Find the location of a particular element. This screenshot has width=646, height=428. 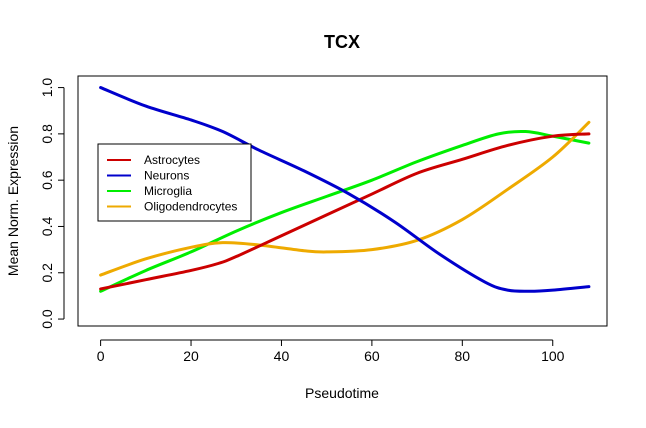

x-tick-label: 0 is located at coordinates (101, 356).